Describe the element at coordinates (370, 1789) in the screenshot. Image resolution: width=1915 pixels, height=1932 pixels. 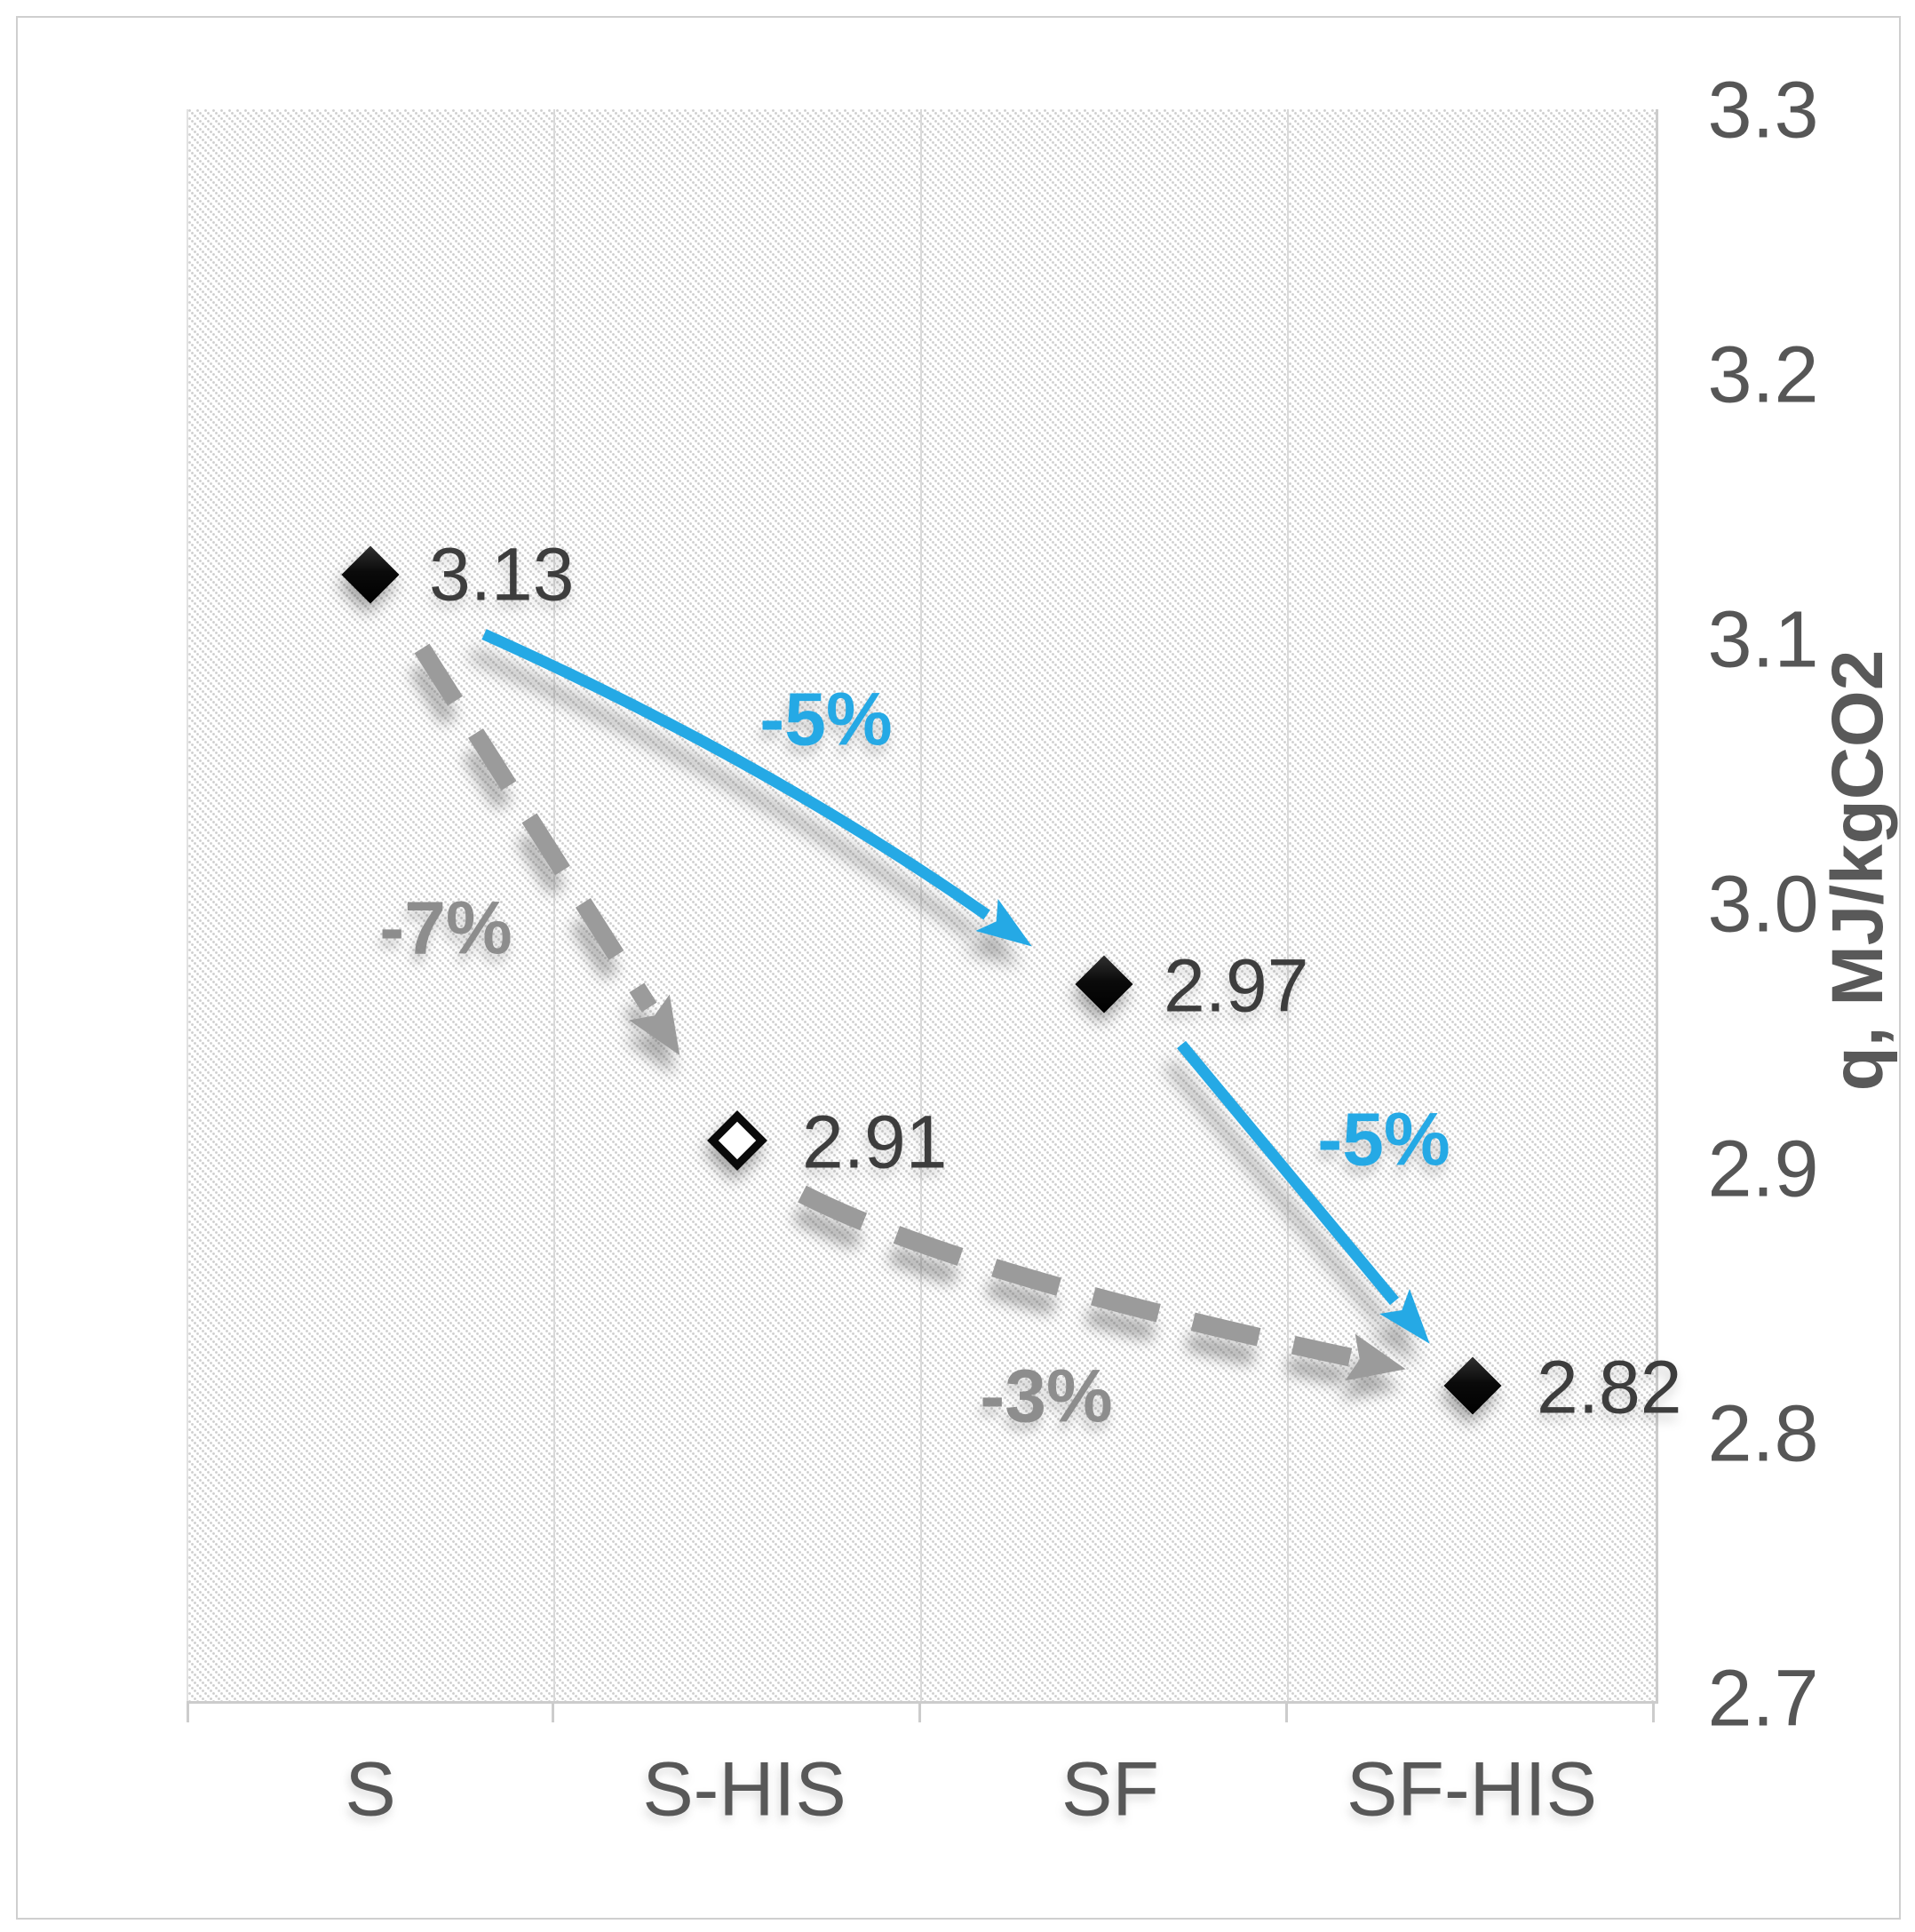
I see `x-category-label-s: S` at that location.